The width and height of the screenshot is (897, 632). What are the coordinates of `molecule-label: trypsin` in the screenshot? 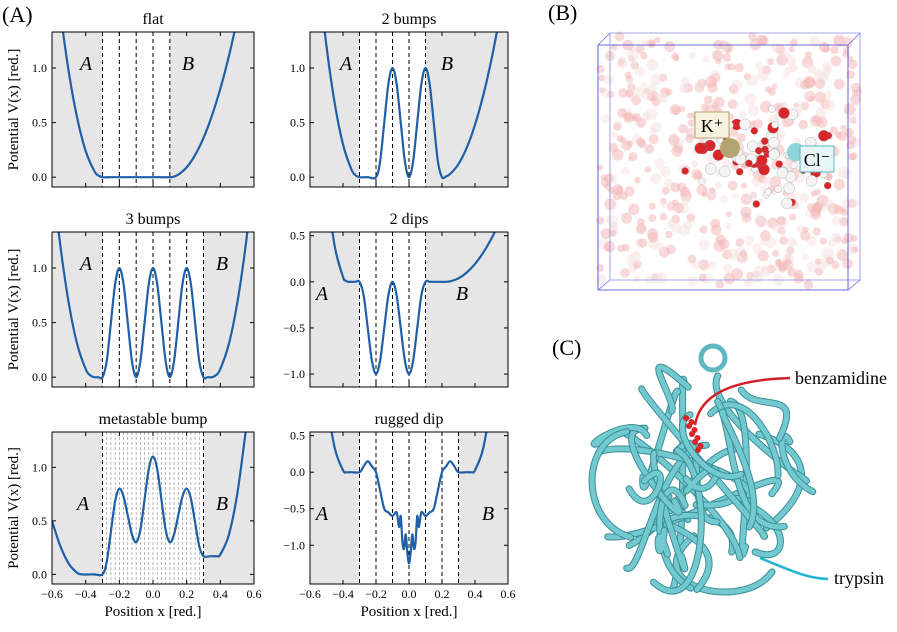 It's located at (859, 578).